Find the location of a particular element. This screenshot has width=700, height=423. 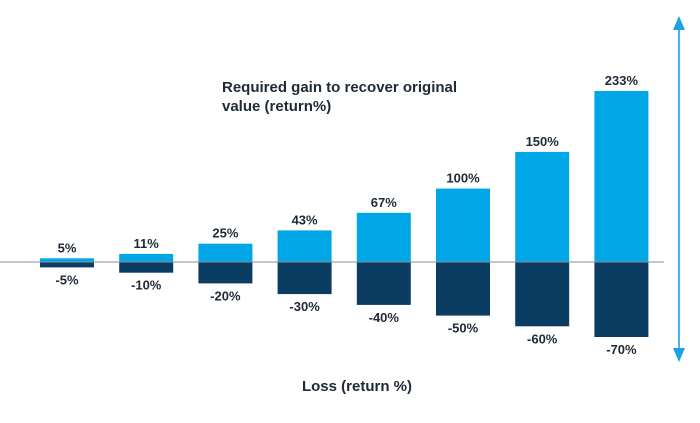

annotation-line-1: Required gain to recover original is located at coordinates (339, 87).